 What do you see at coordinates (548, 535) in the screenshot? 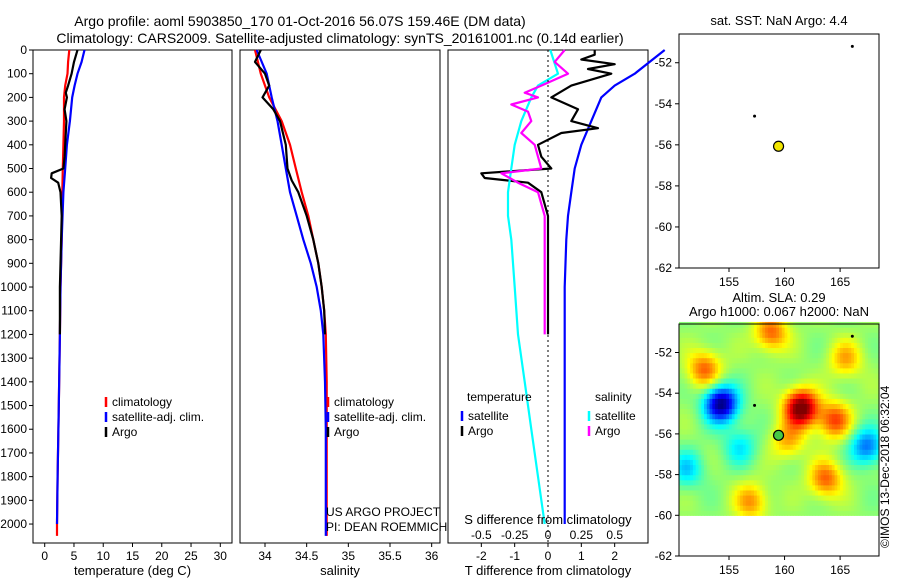
I see `x-top-tick-label: 0` at bounding box center [548, 535].